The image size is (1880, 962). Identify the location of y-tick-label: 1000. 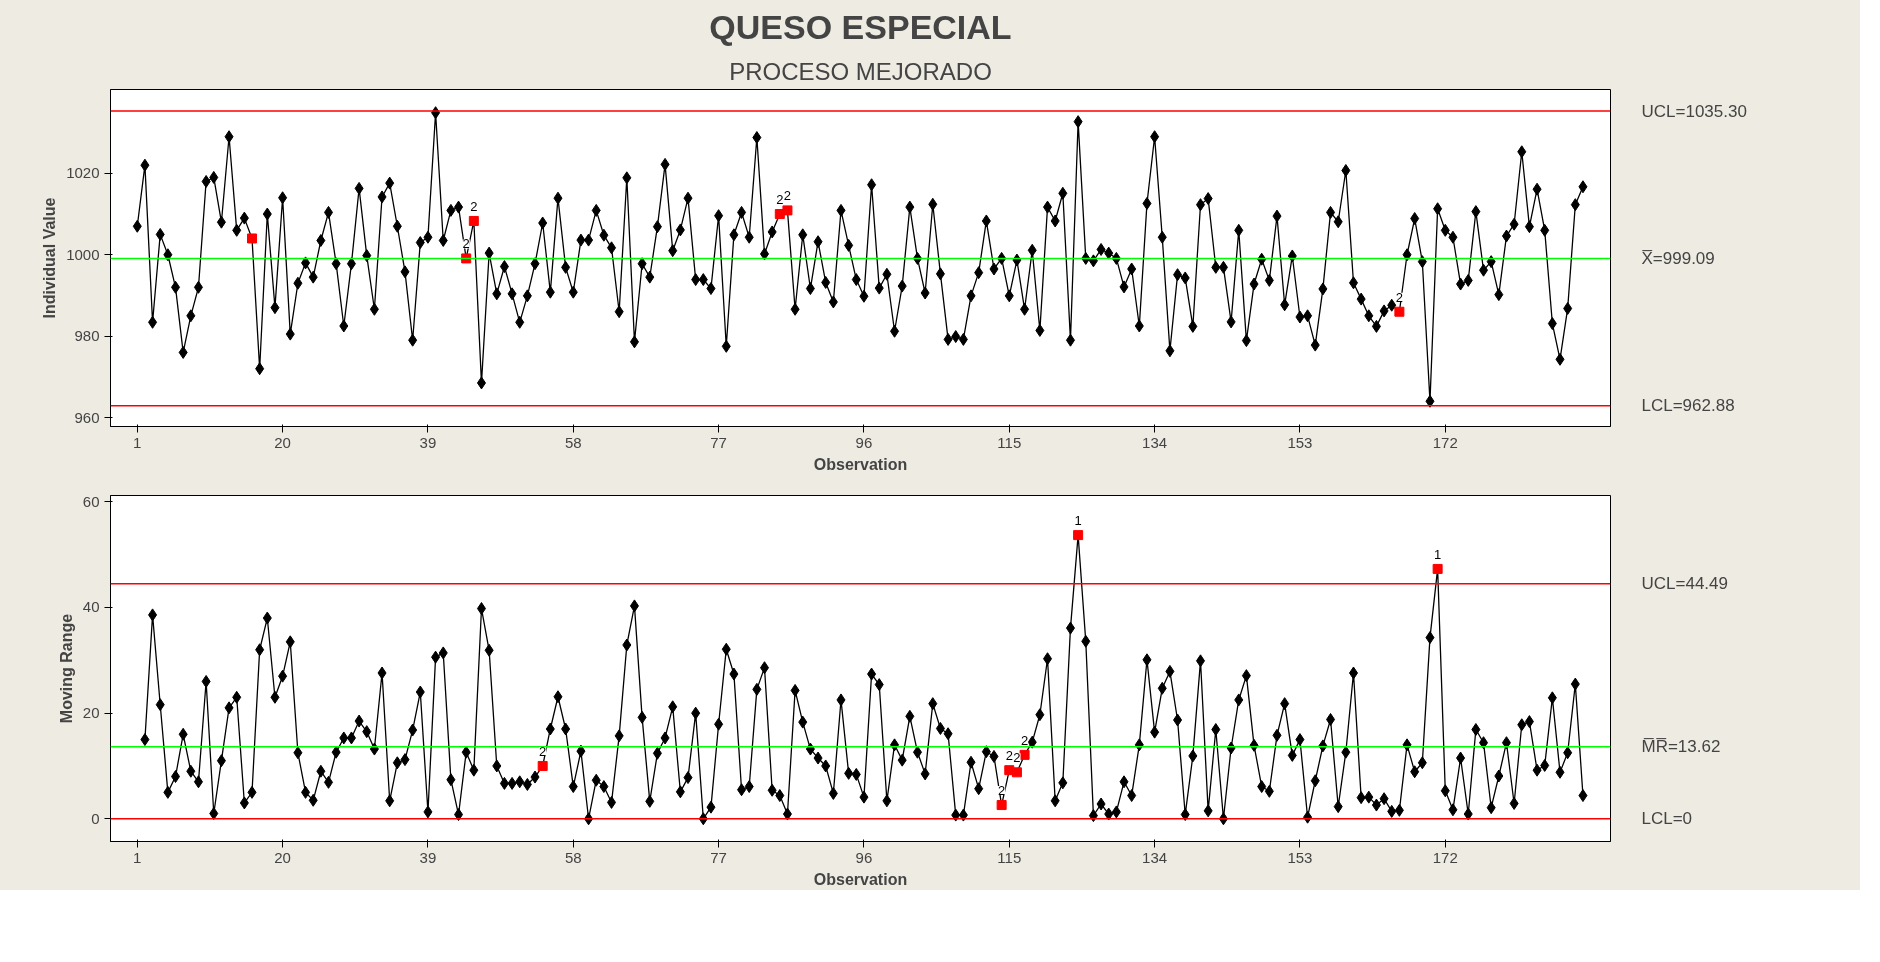
(83, 254).